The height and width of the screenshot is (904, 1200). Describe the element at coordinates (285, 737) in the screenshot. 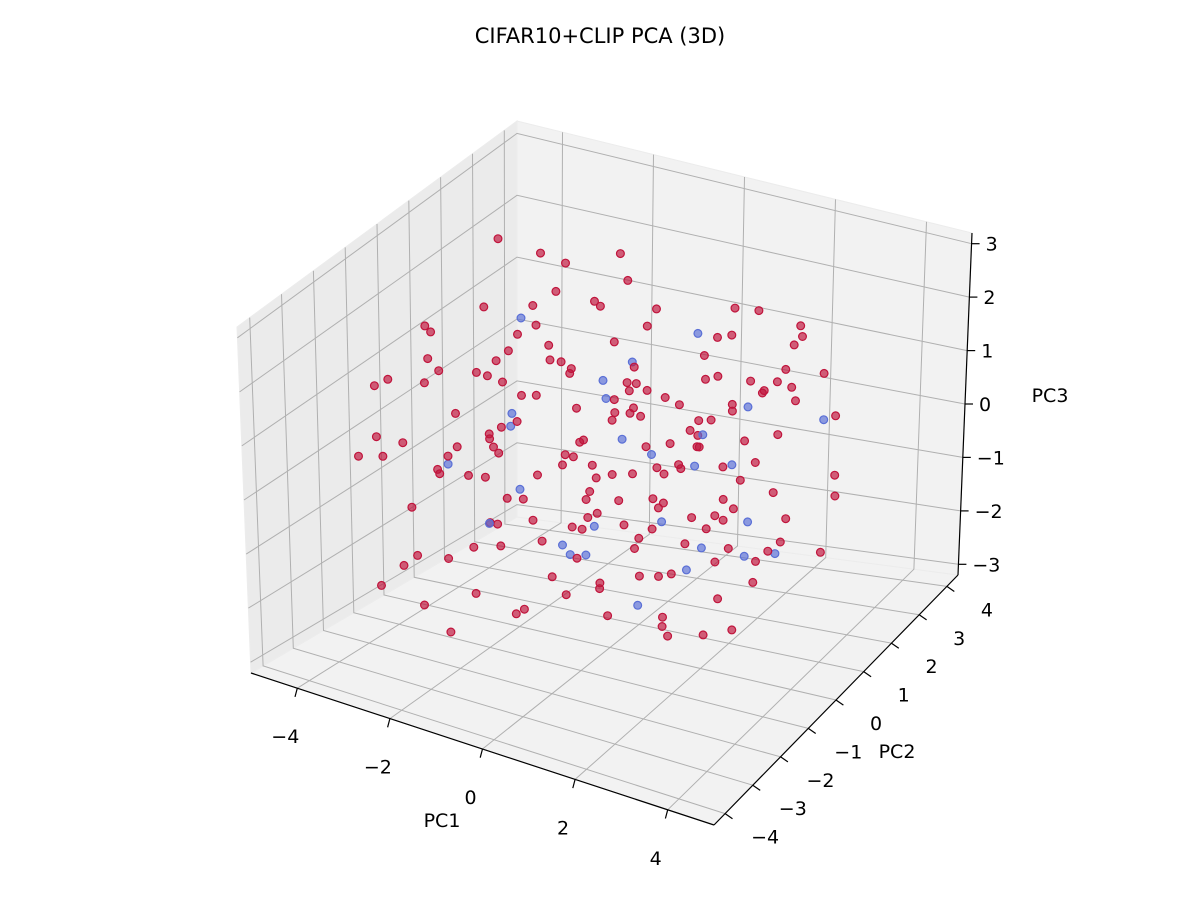

I see `x-axis-tick-label: −4` at that location.